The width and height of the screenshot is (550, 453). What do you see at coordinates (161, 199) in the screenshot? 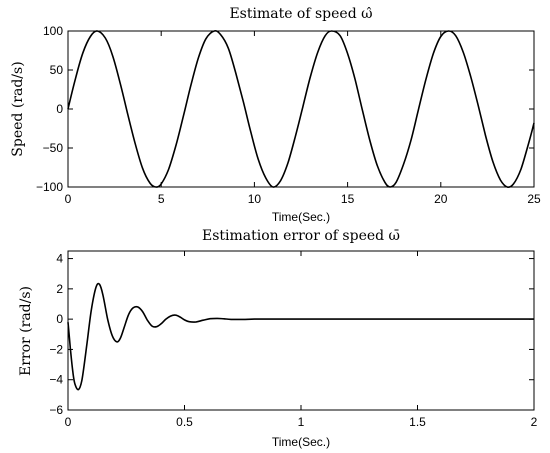
I see `speed-x-tick-label: 5` at bounding box center [161, 199].